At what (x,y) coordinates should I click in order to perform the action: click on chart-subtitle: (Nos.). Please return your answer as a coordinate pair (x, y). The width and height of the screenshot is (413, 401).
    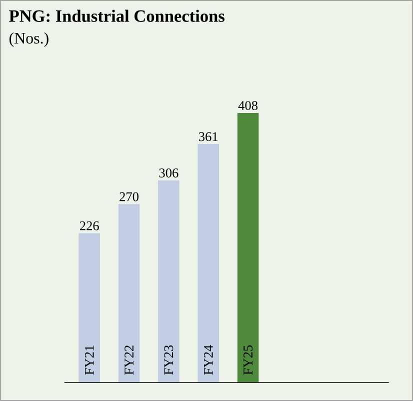
    Looking at the image, I should click on (28, 39).